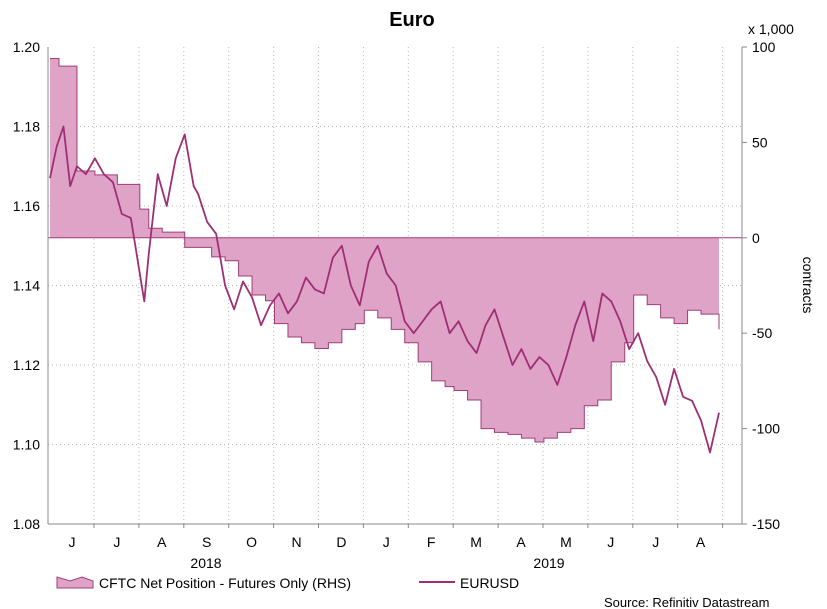 This screenshot has width=827, height=609. Describe the element at coordinates (761, 285) in the screenshot. I see `right-axis-ticks: -150 -100 -50 0 50 100` at that location.